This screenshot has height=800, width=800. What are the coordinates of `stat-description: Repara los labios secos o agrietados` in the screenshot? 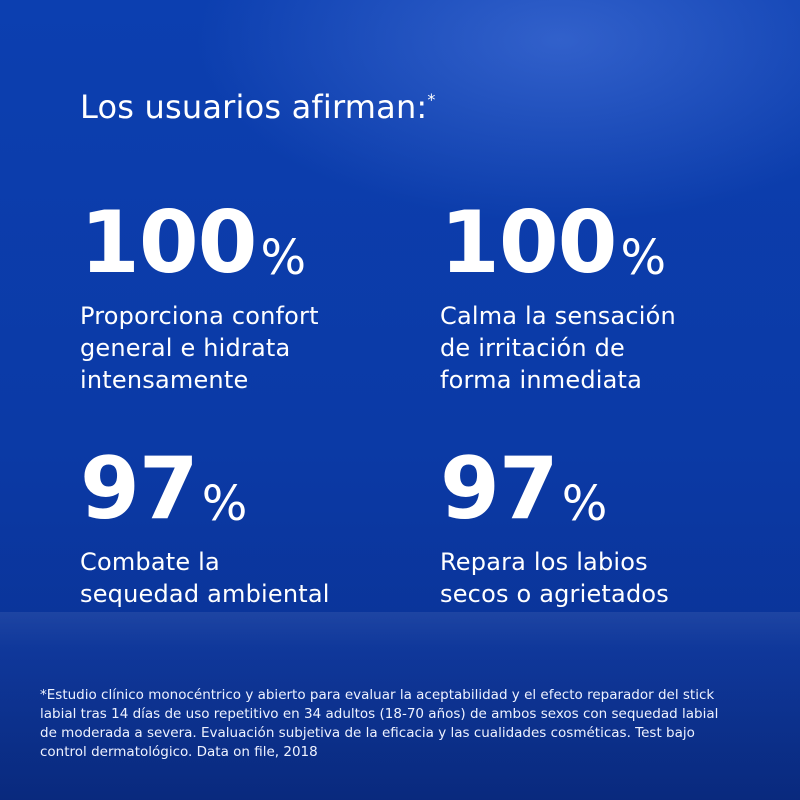 It's located at (554, 578).